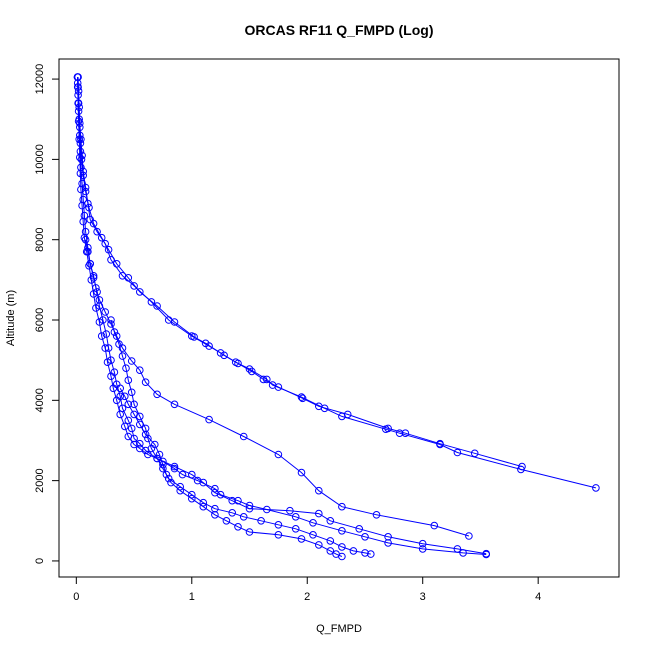 The image size is (650, 650). I want to click on x-tick-label: 3, so click(423, 597).